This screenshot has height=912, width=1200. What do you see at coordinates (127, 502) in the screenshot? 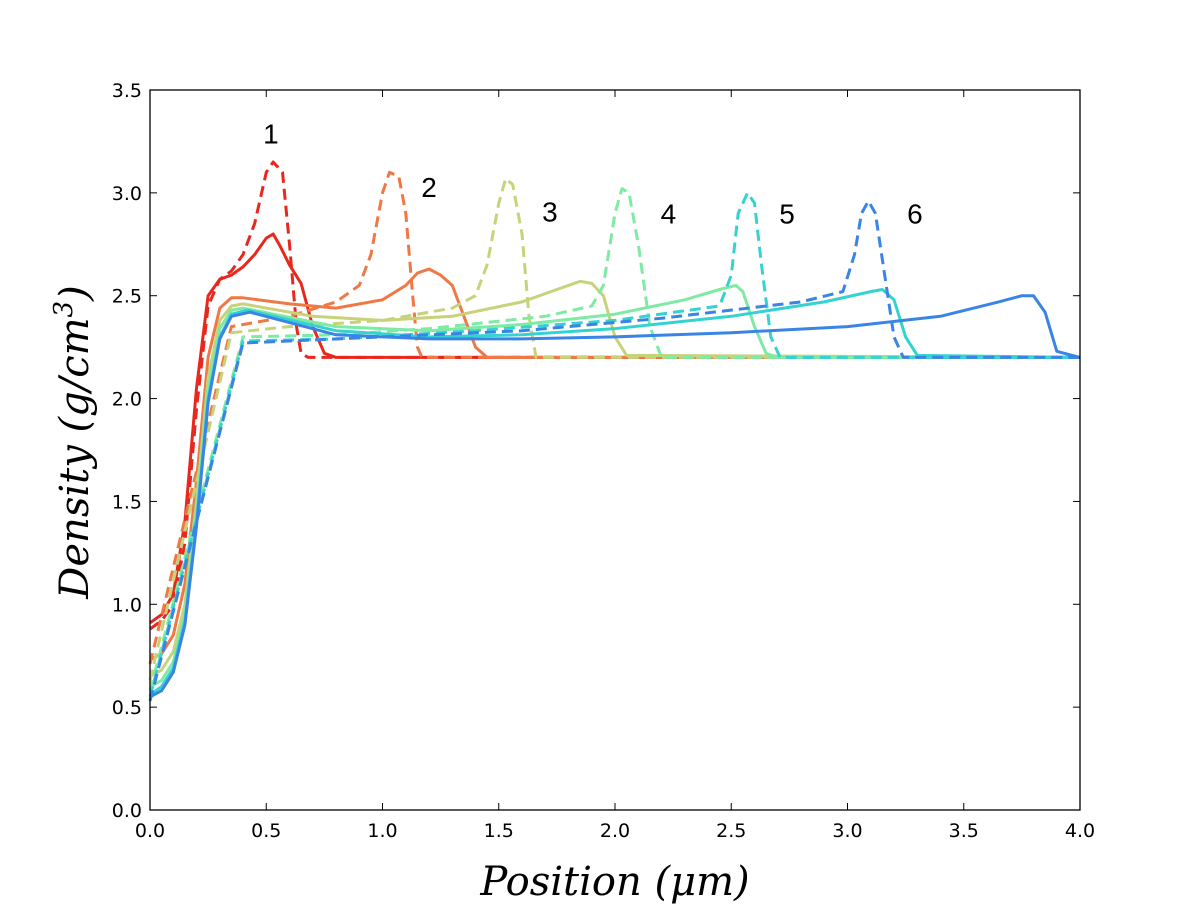
I see `y-tick-label: 1.5` at bounding box center [127, 502].